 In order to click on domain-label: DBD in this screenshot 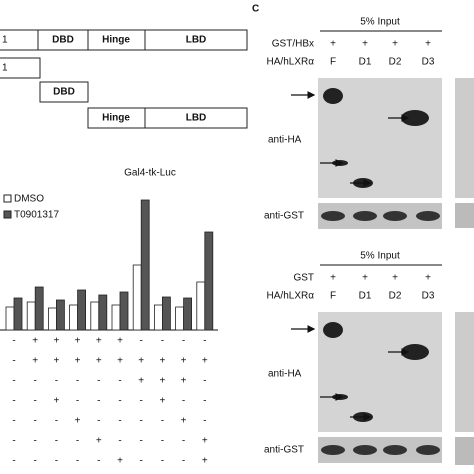, I will do `click(64, 92)`.